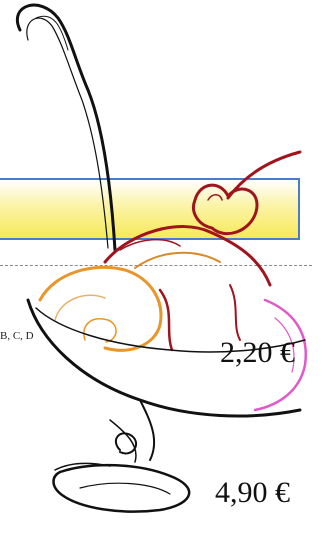  I want to click on divider-line, so click(156, 265).